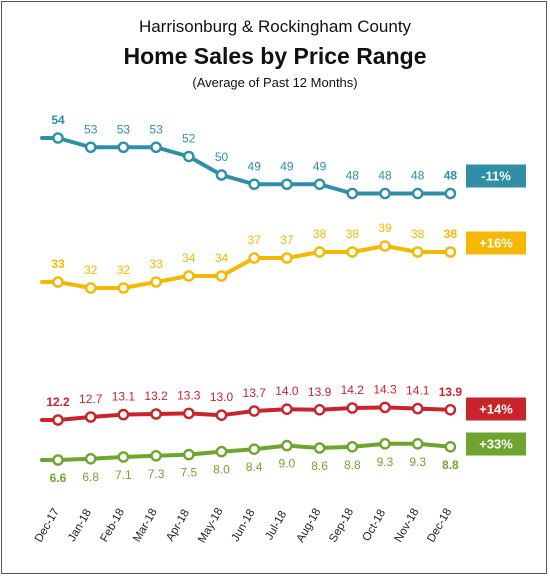  What do you see at coordinates (178, 526) in the screenshot?
I see `x-tick-label: Apr-18` at bounding box center [178, 526].